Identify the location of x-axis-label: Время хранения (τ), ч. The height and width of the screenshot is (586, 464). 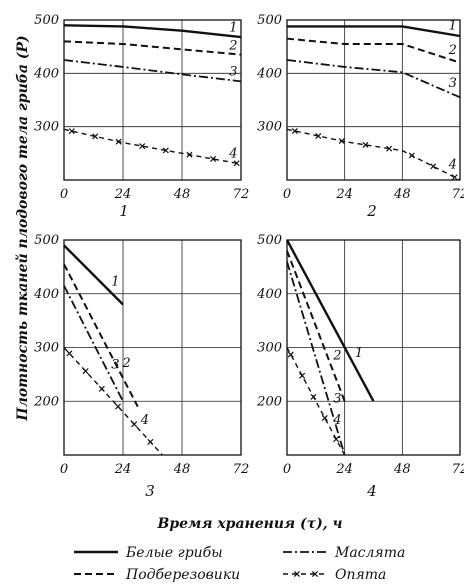
(249, 524).